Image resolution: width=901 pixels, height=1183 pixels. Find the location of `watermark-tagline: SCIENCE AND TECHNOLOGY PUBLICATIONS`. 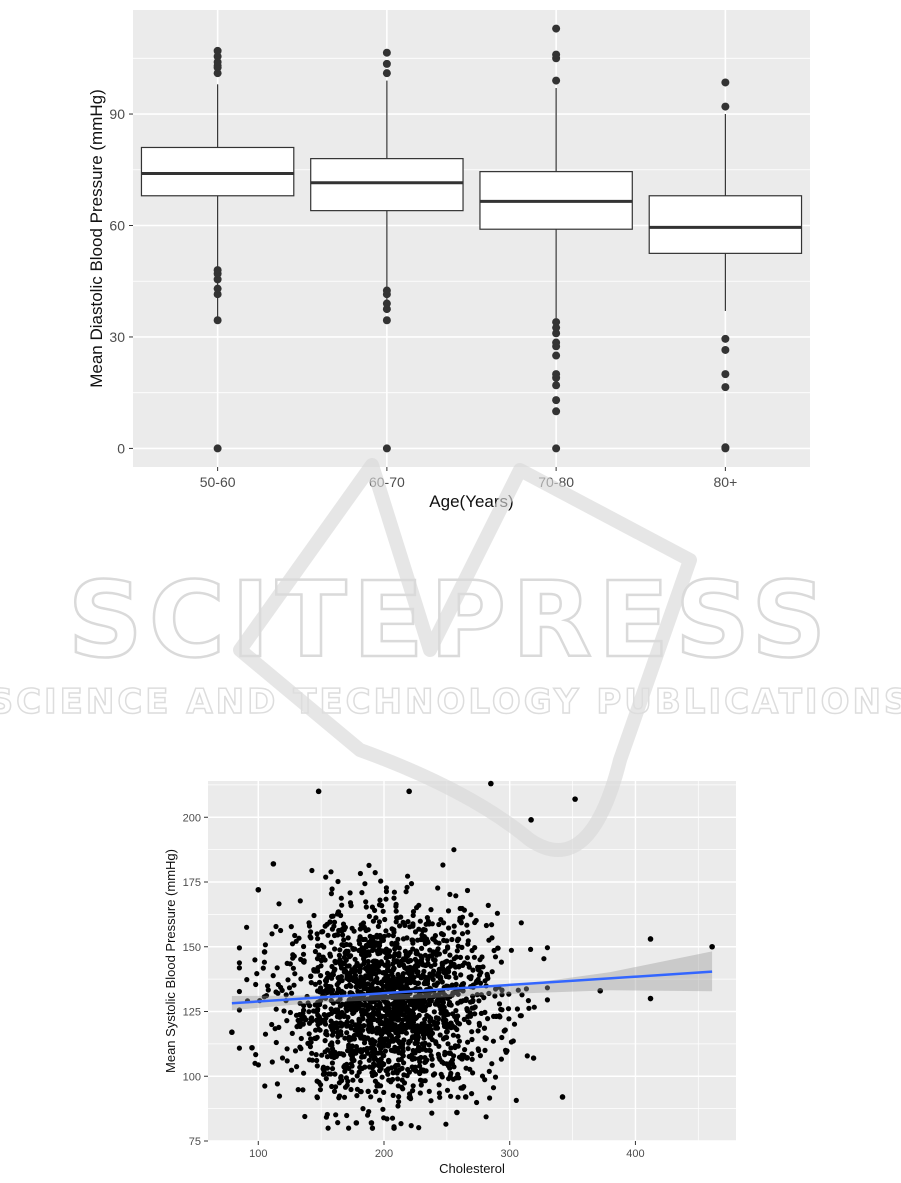

watermark-tagline: SCIENCE AND TECHNOLOGY PUBLICATIONS is located at coordinates (450, 702).